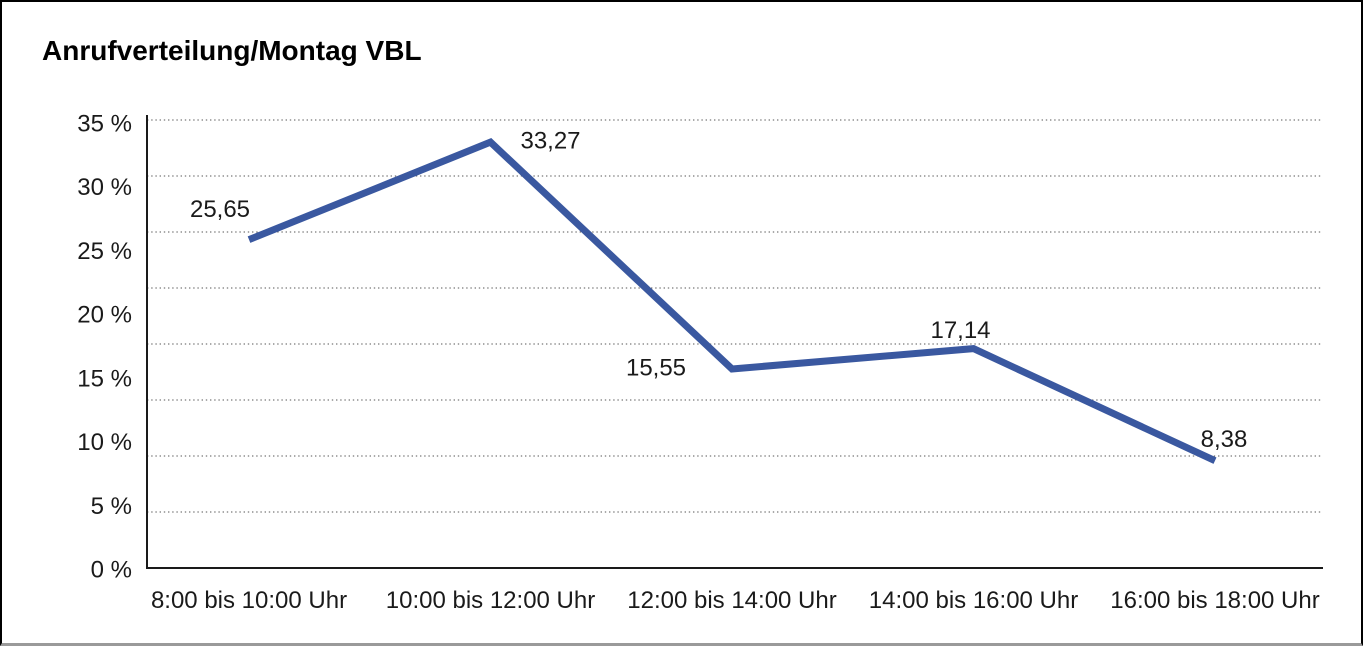  Describe the element at coordinates (1224, 439) in the screenshot. I see `data-value-label: 8,38` at that location.